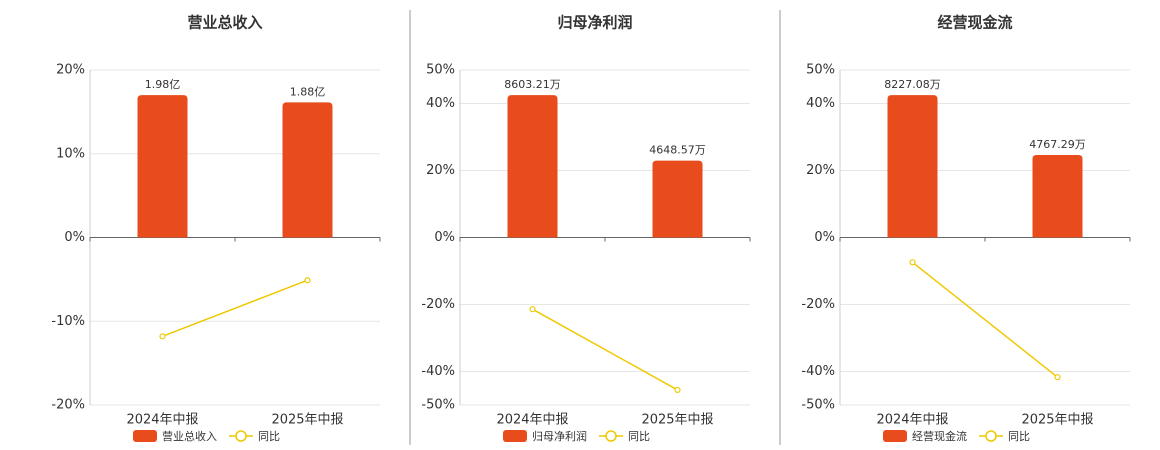 This screenshot has width=1160, height=450. What do you see at coordinates (912, 84) in the screenshot?
I see `value-label: 8227.08万` at bounding box center [912, 84].